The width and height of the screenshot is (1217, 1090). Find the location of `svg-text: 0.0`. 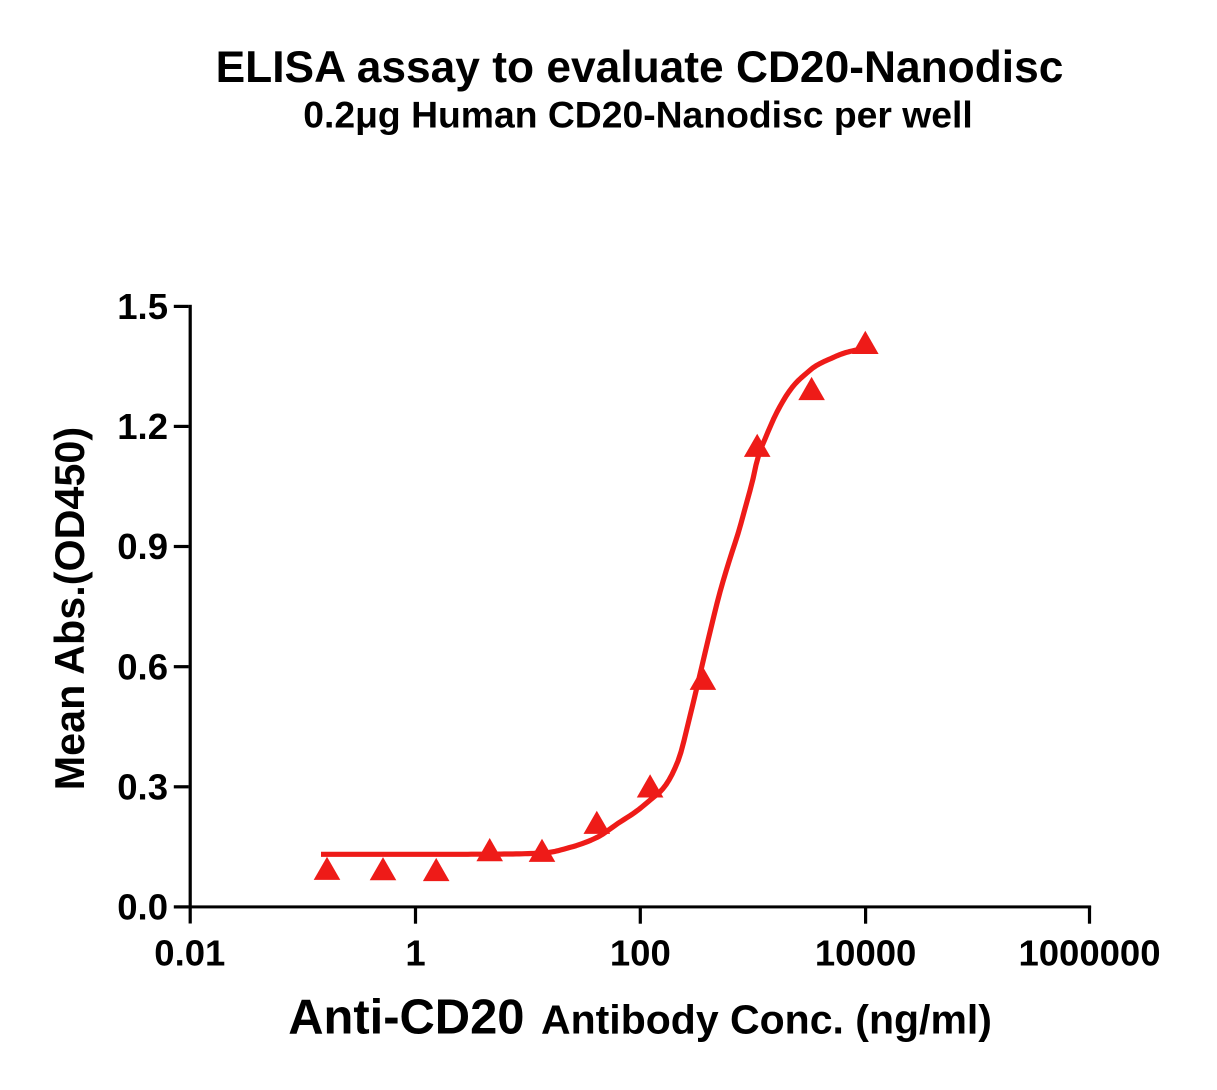

svg-text: 0.0 is located at coordinates (142, 907).